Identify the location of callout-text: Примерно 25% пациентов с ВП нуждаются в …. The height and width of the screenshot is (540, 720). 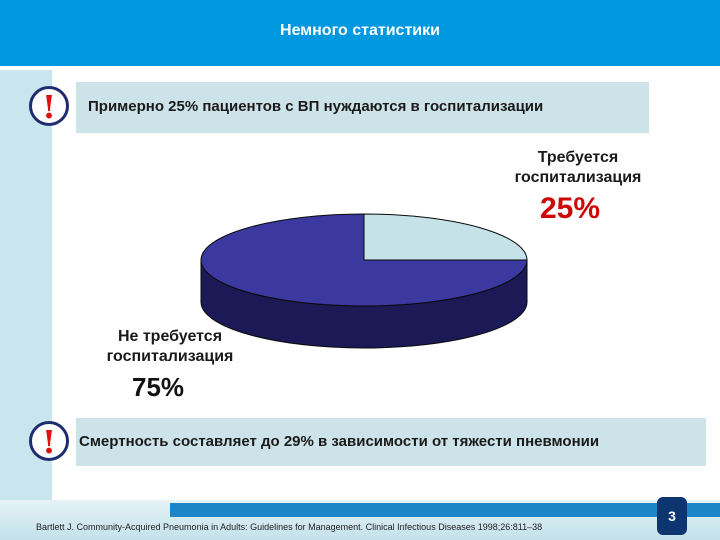
(316, 106).